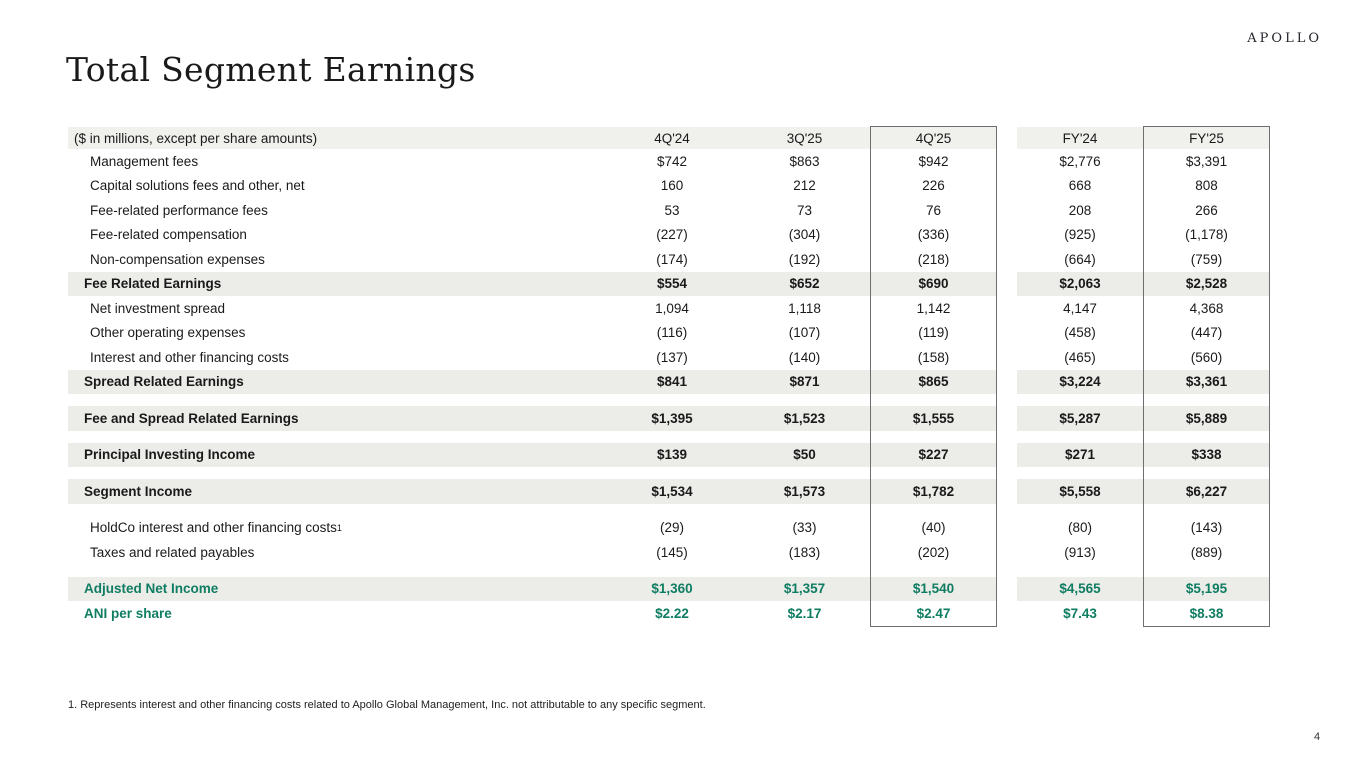 The image size is (1365, 768). Describe the element at coordinates (1206, 613) in the screenshot. I see `value-cell: $8.38` at that location.